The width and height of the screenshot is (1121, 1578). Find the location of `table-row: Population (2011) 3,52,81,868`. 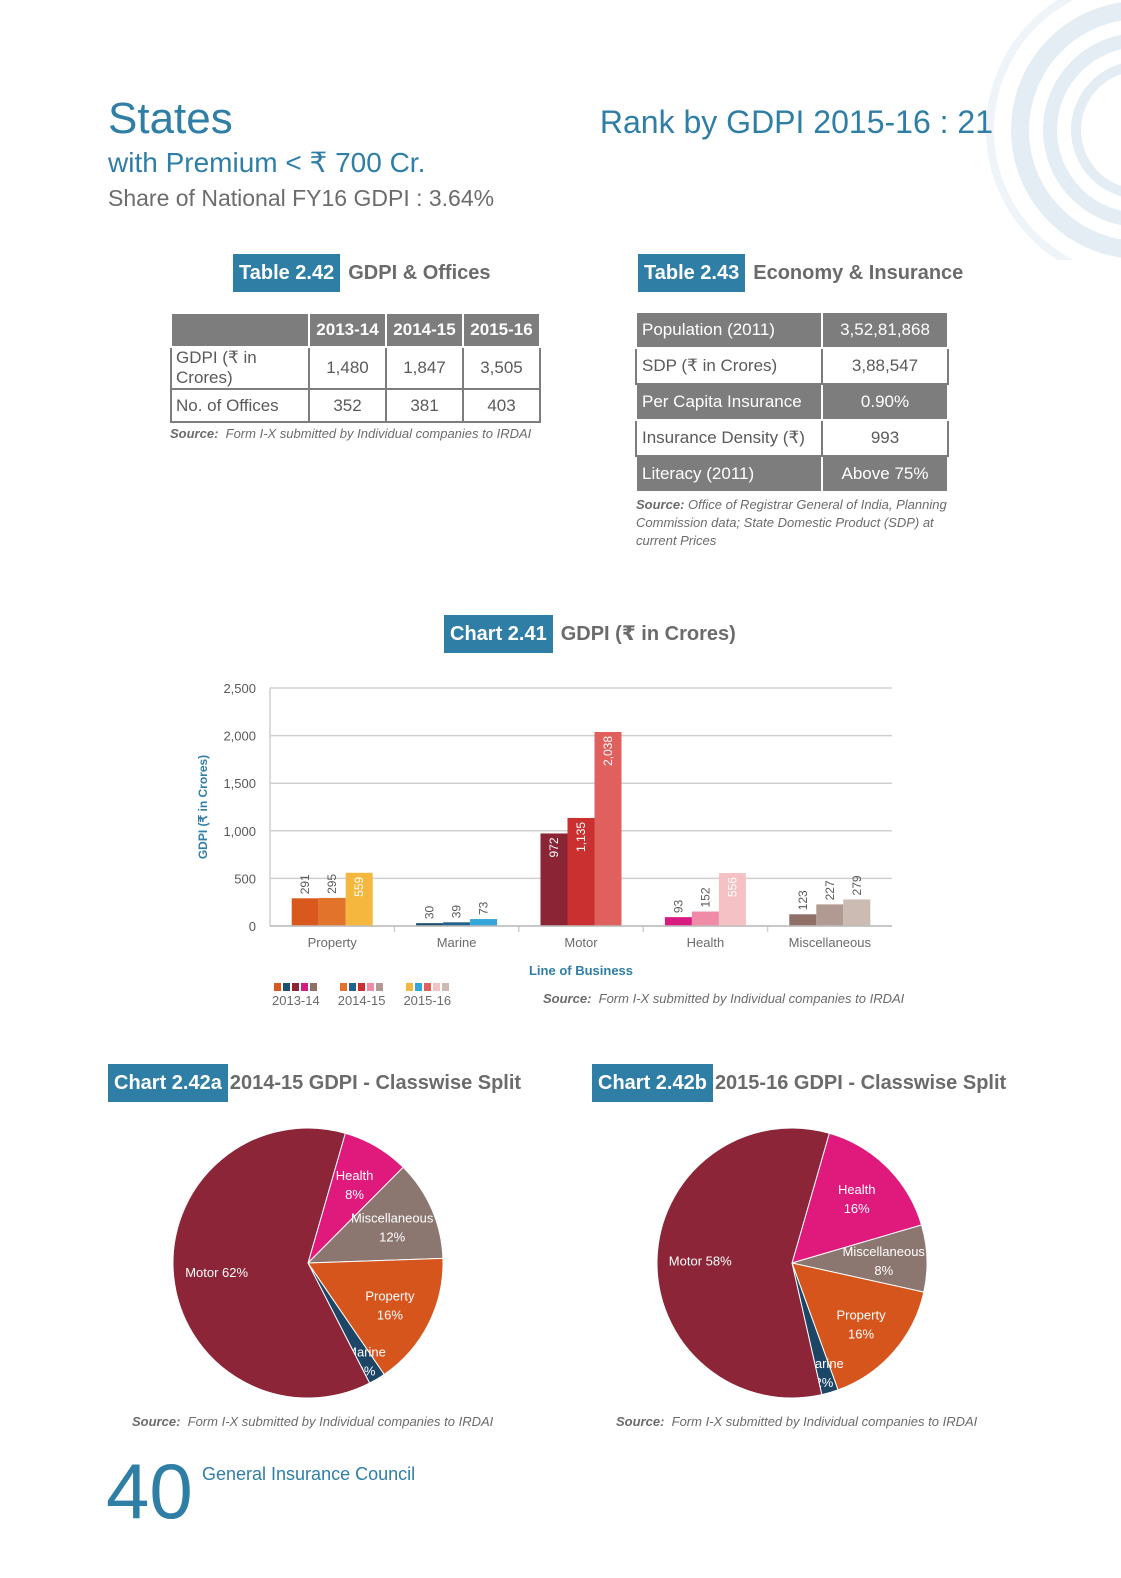

table-row: Population (2011) 3,52,81,868 is located at coordinates (792, 330).